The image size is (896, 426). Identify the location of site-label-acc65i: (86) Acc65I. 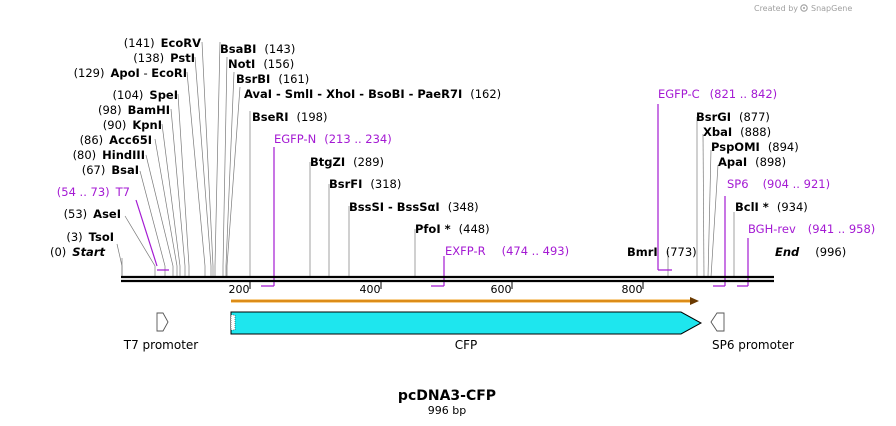
(116, 140).